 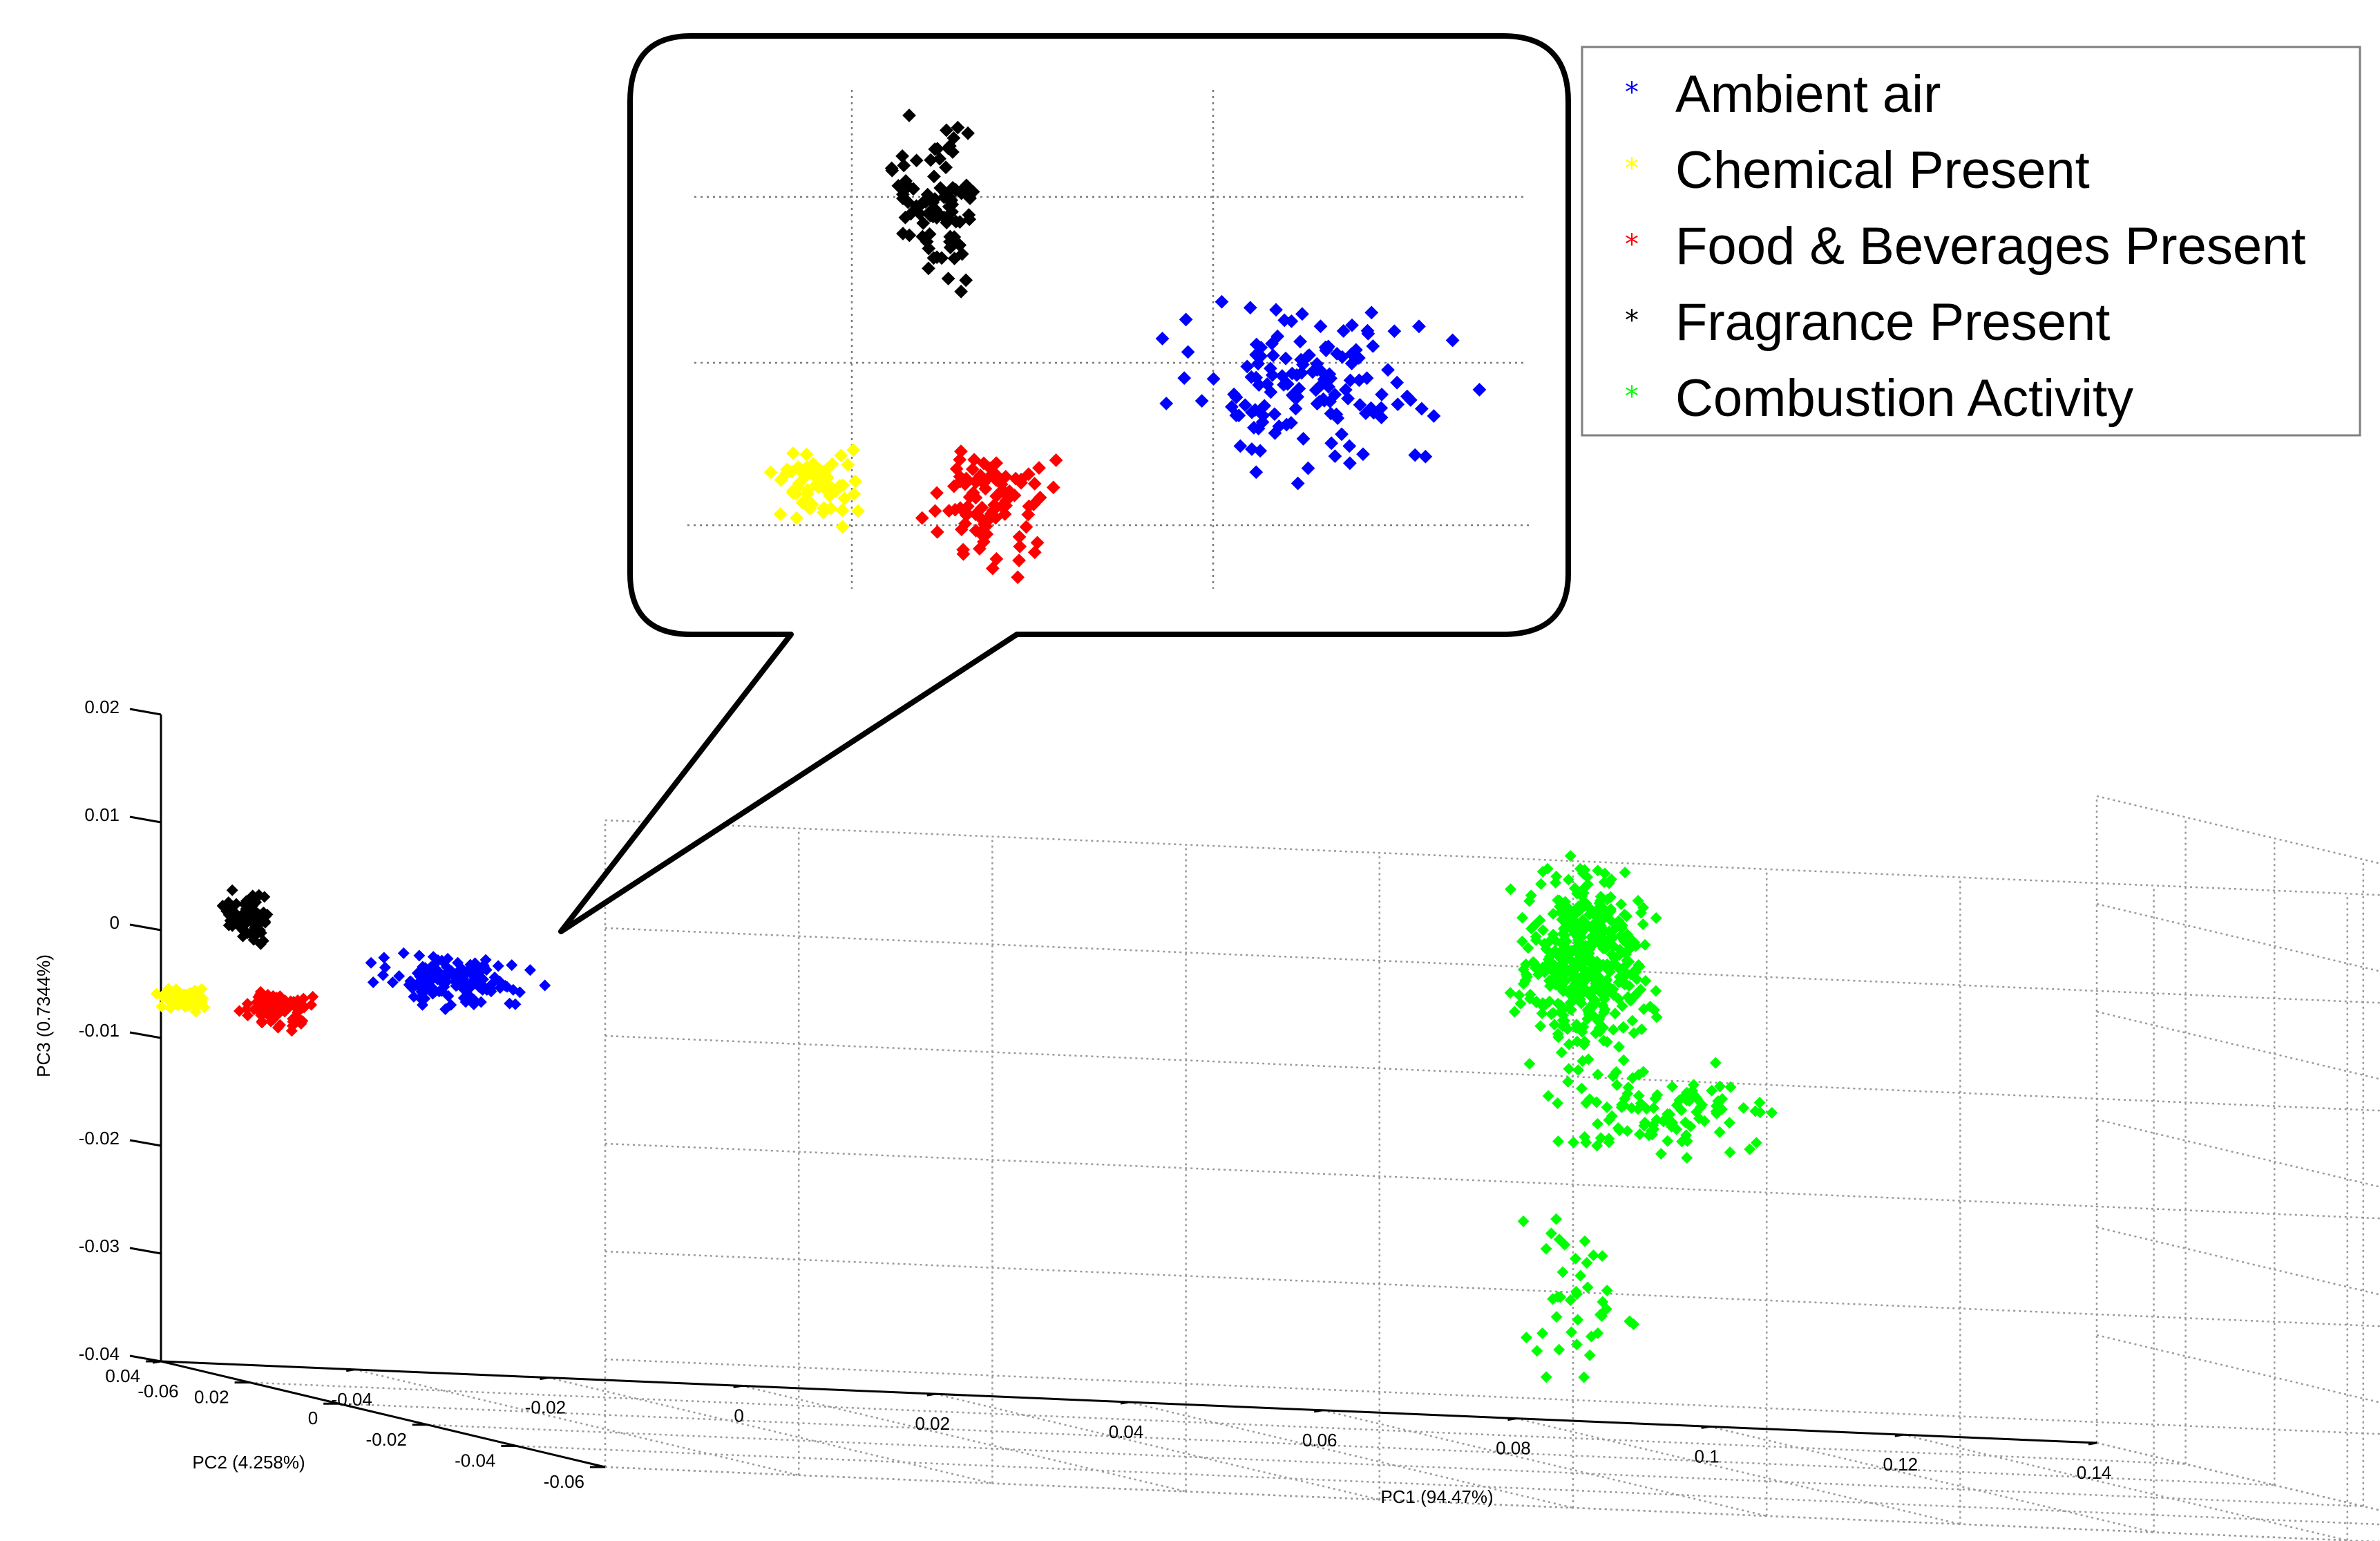 I want to click on inset-points, so click(x=1125, y=347).